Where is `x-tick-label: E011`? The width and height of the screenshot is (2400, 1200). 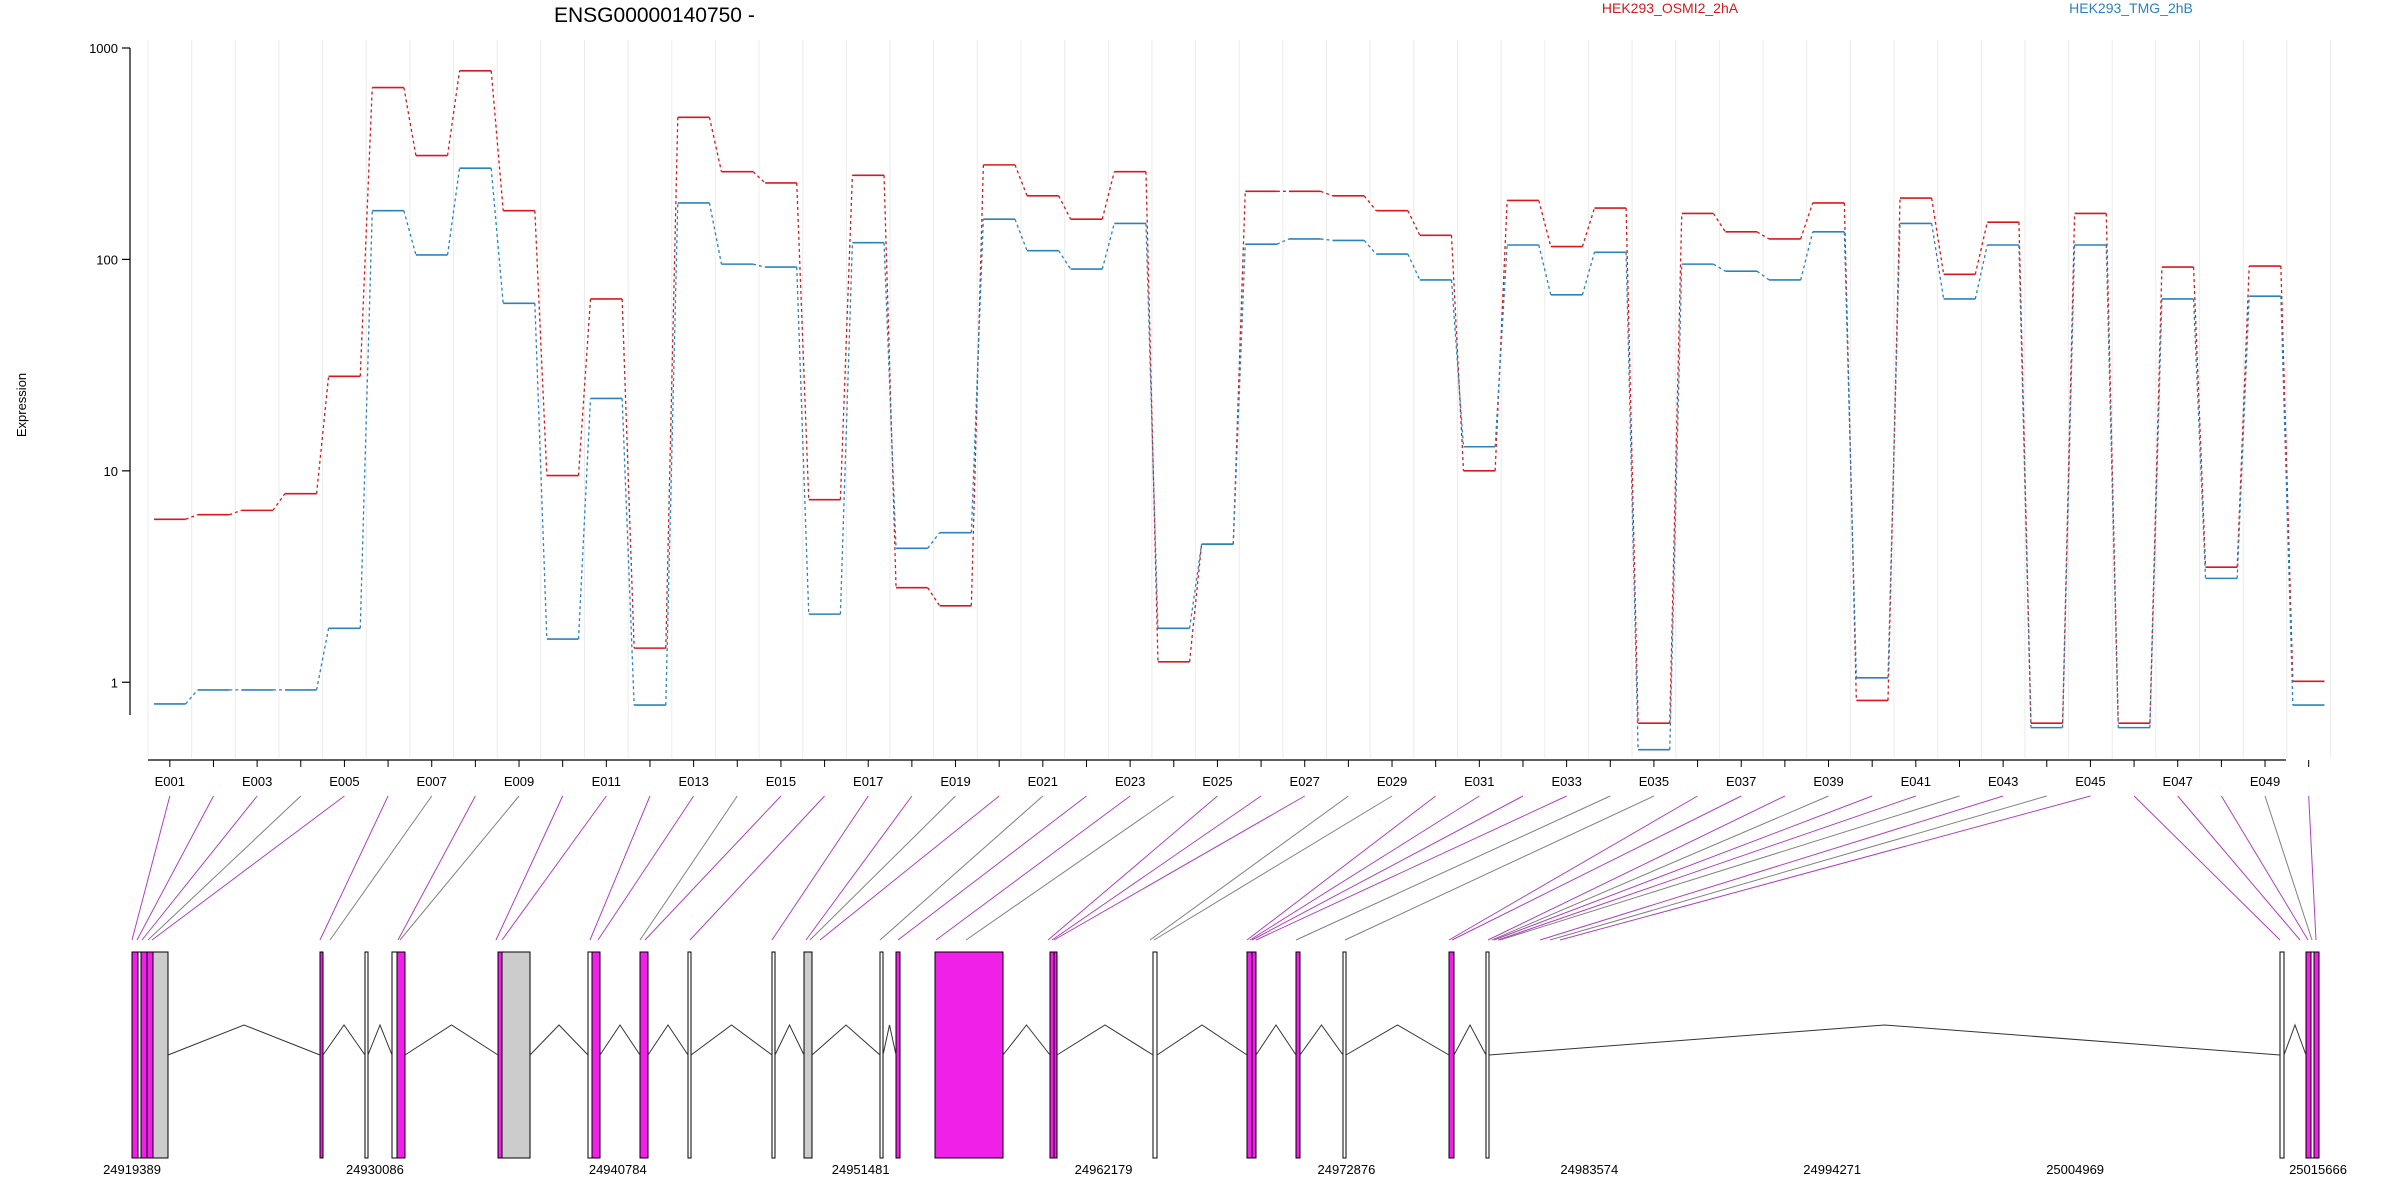
x-tick-label: E011 is located at coordinates (606, 781).